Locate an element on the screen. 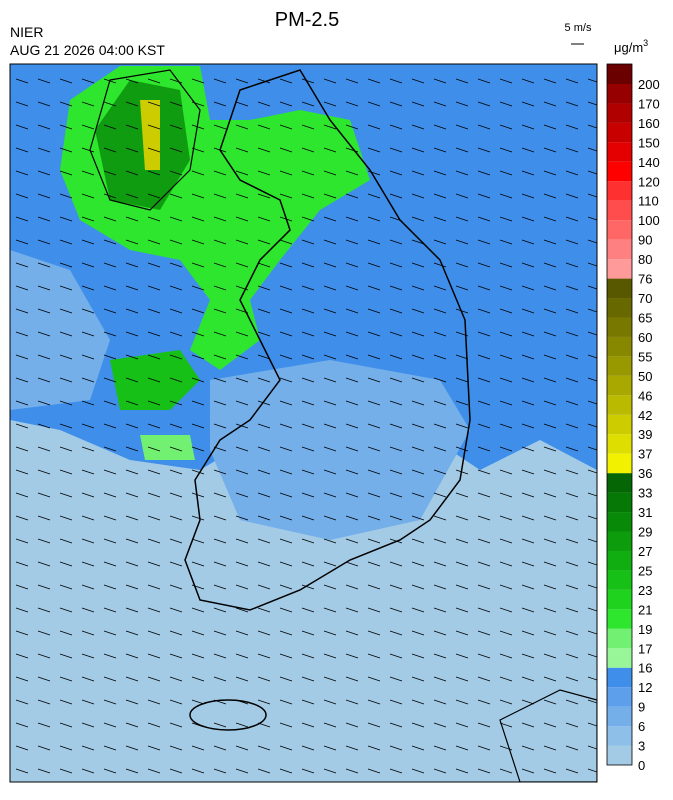 The height and width of the screenshot is (800, 673). colorbar-label: 12 is located at coordinates (645, 687).